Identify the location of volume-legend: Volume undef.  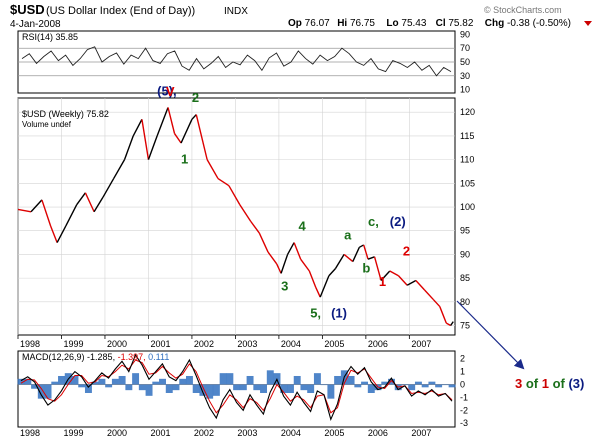
(47, 124).